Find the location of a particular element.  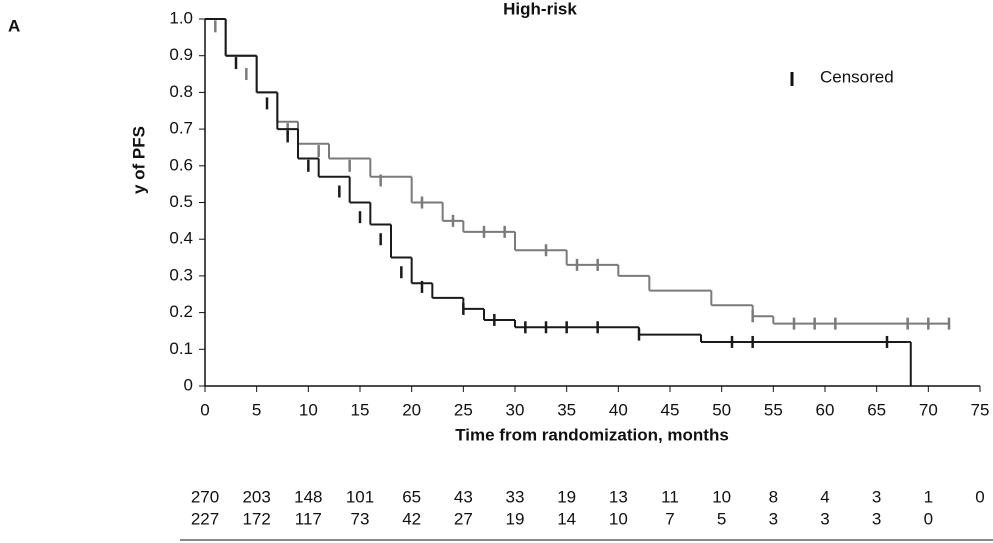

risk-count: 33 is located at coordinates (515, 496).